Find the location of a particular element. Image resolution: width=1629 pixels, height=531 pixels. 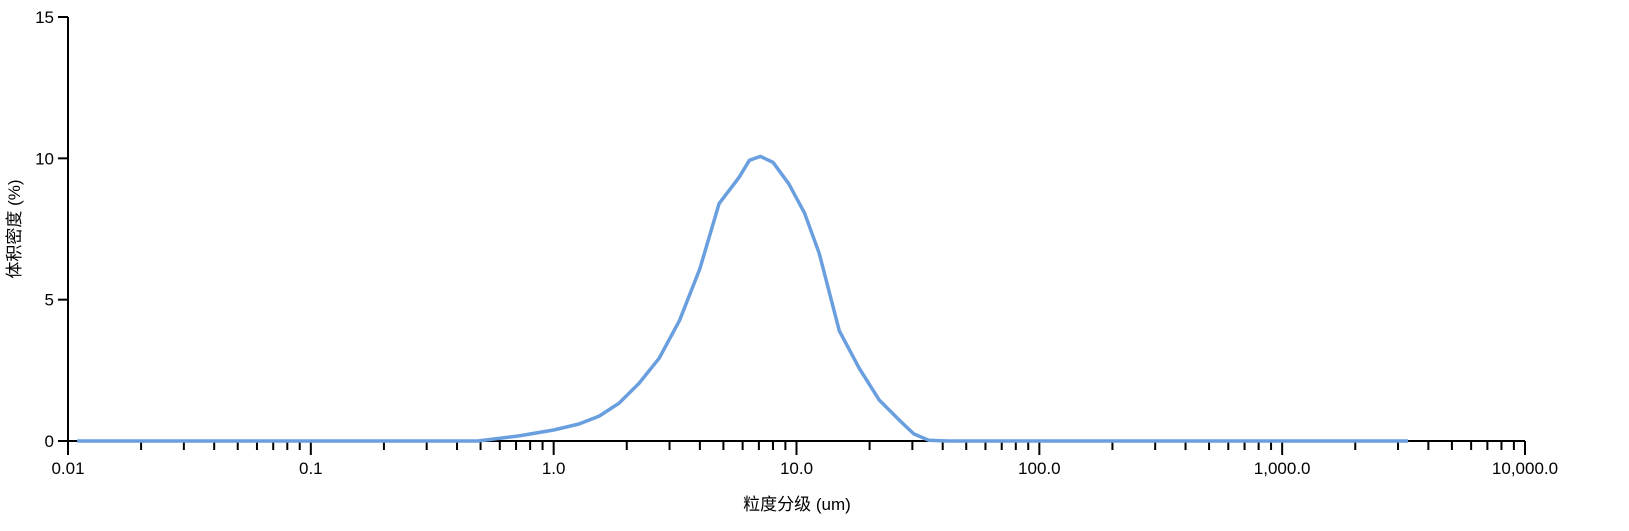

y-tick-label: 5 is located at coordinates (49, 300).